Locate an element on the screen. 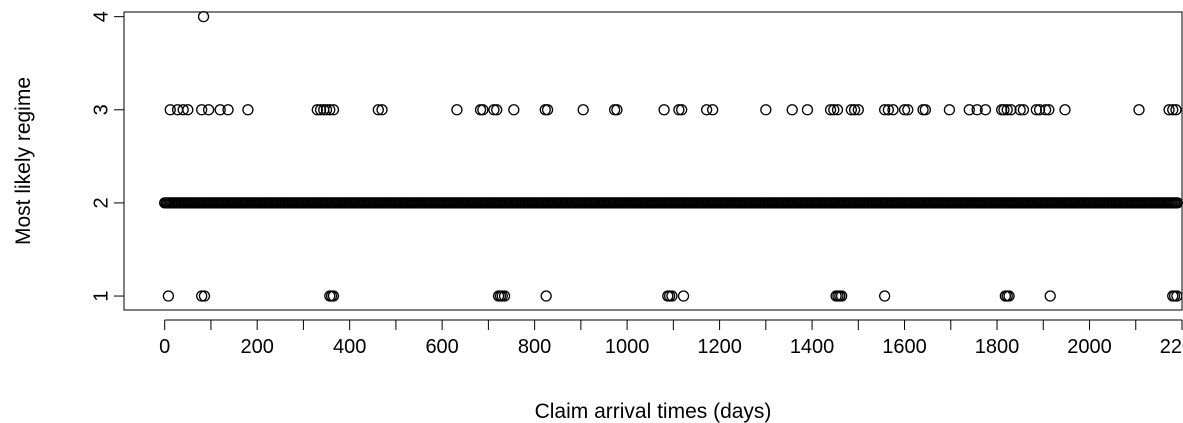 The image size is (1183, 423). x-tick-label: 2000 is located at coordinates (1089, 347).